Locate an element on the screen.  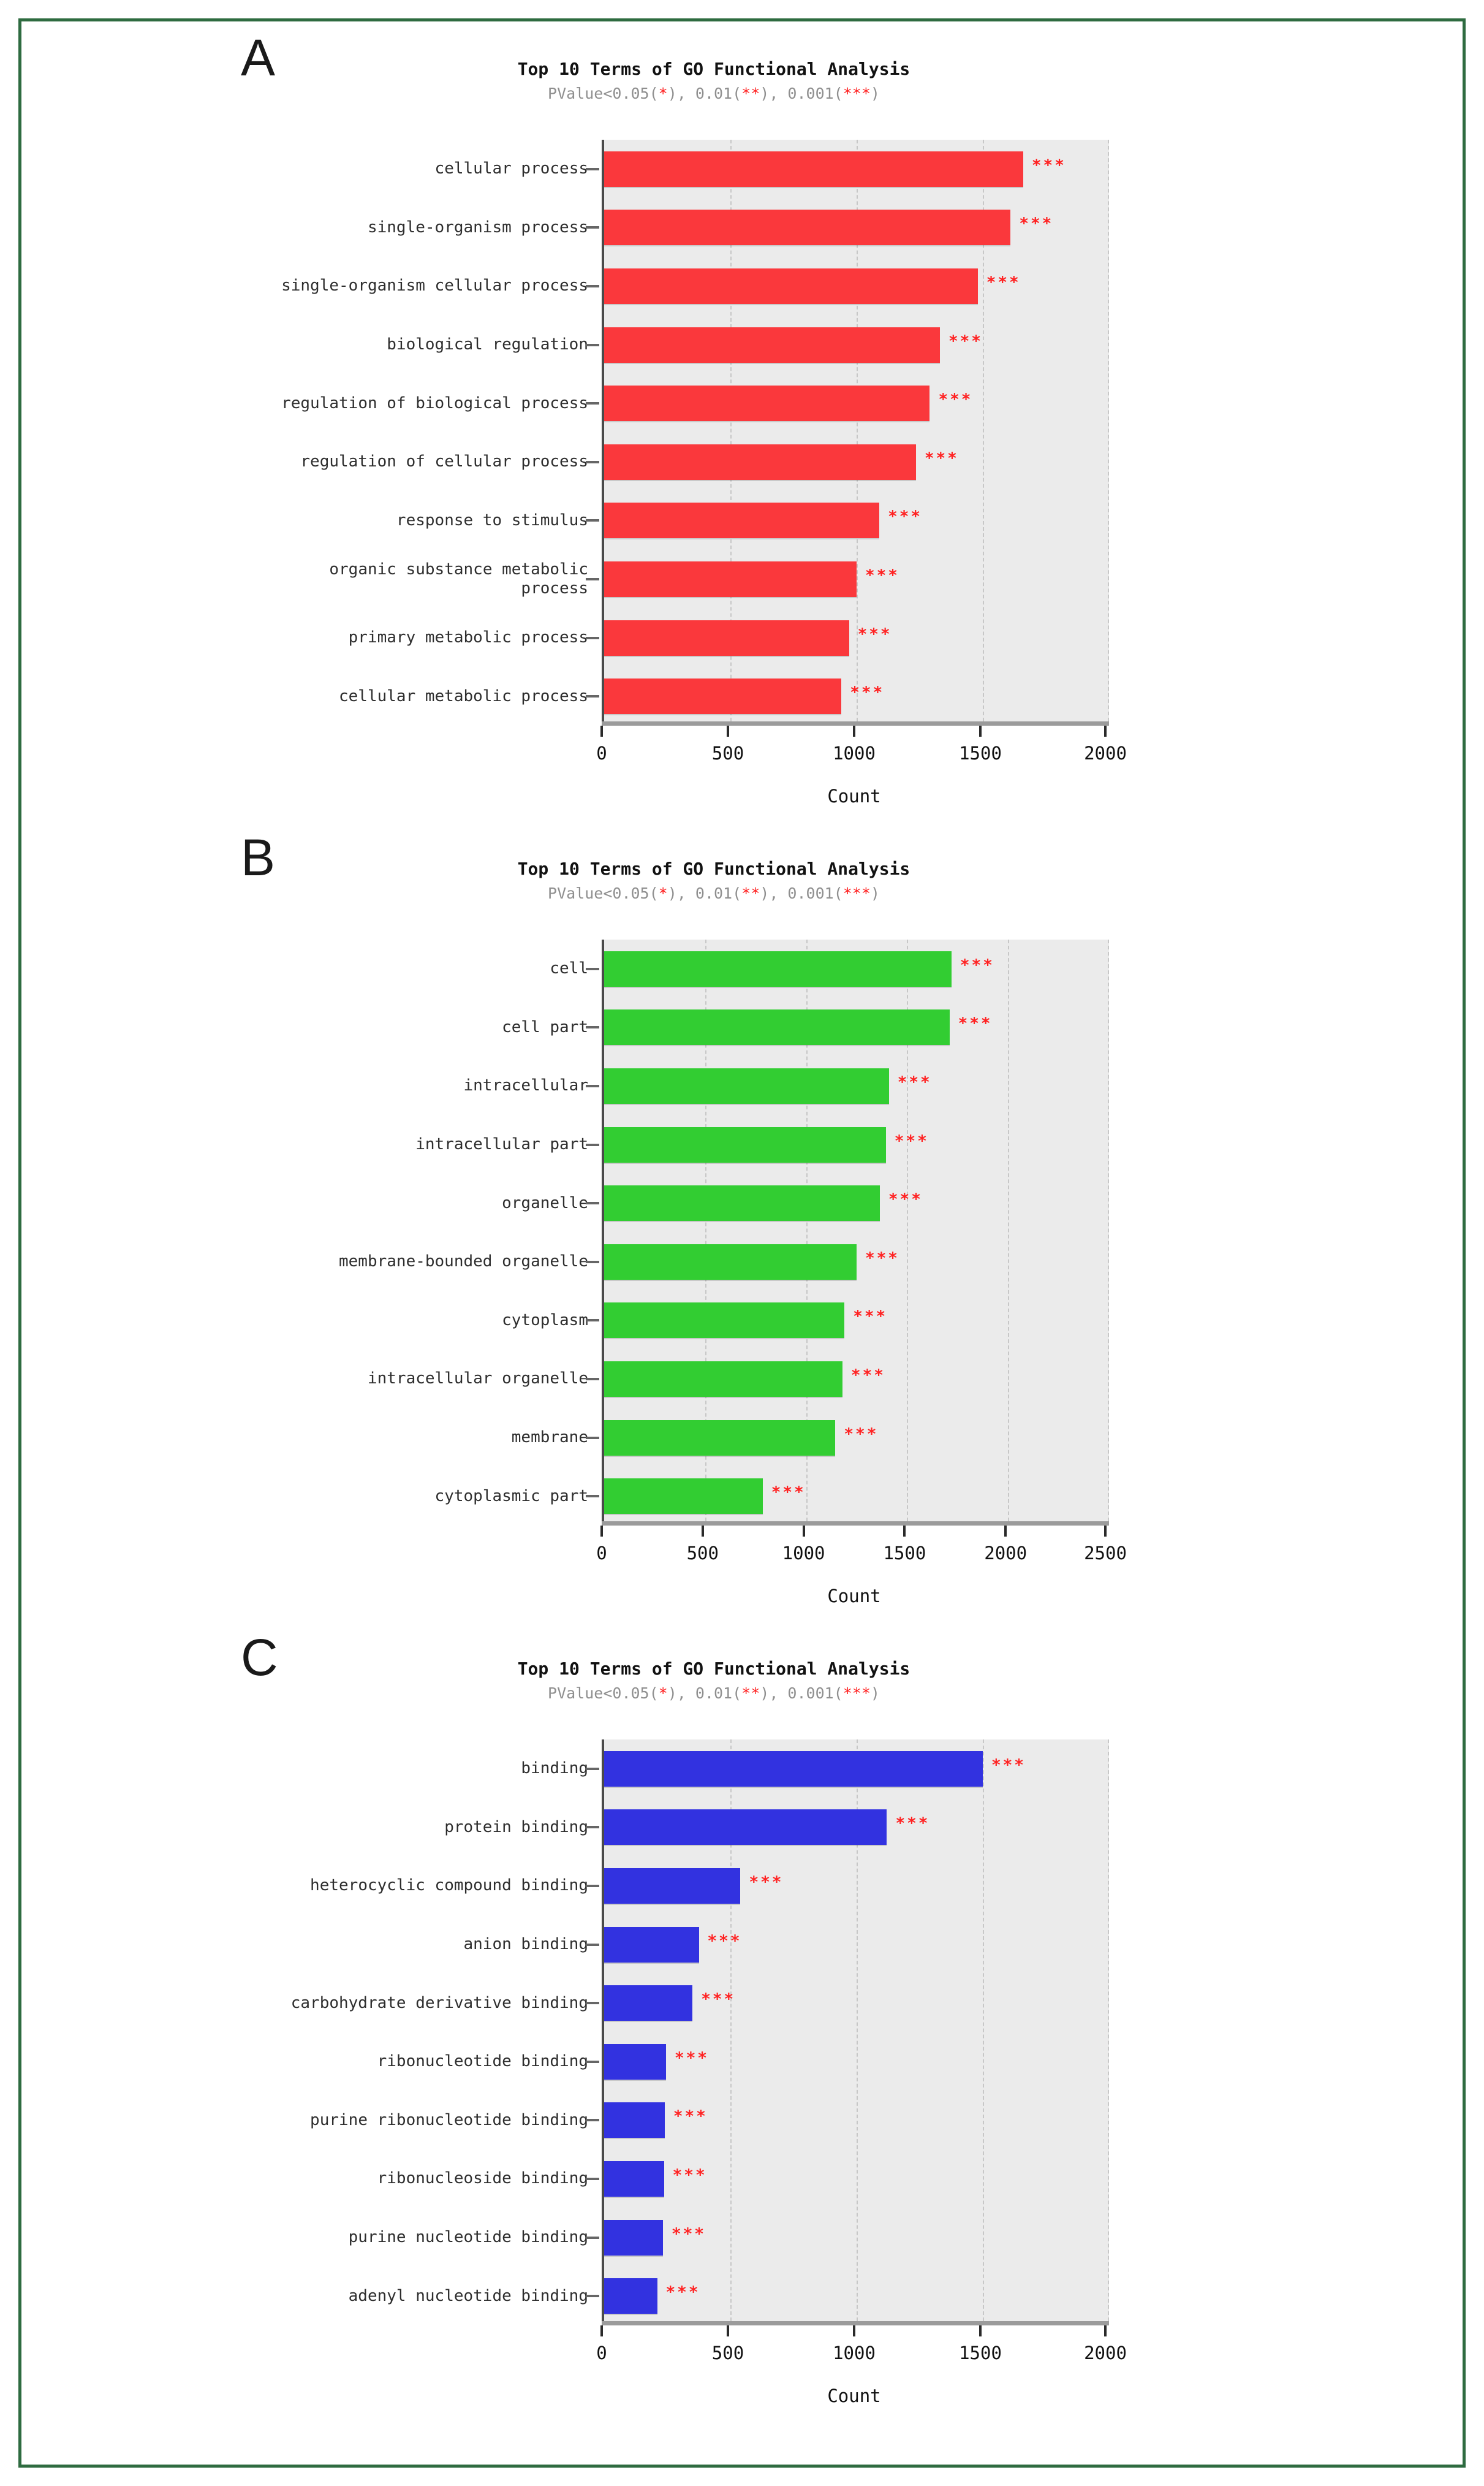
panel-letter-b: B is located at coordinates (258, 857).